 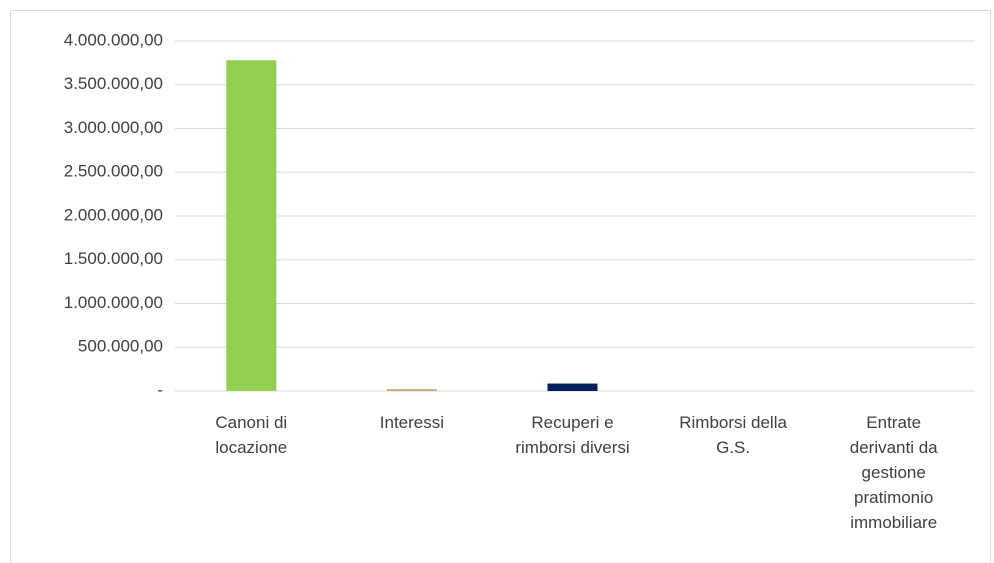 What do you see at coordinates (733, 435) in the screenshot?
I see `x-tick-label: Rimborsi della G.S.` at bounding box center [733, 435].